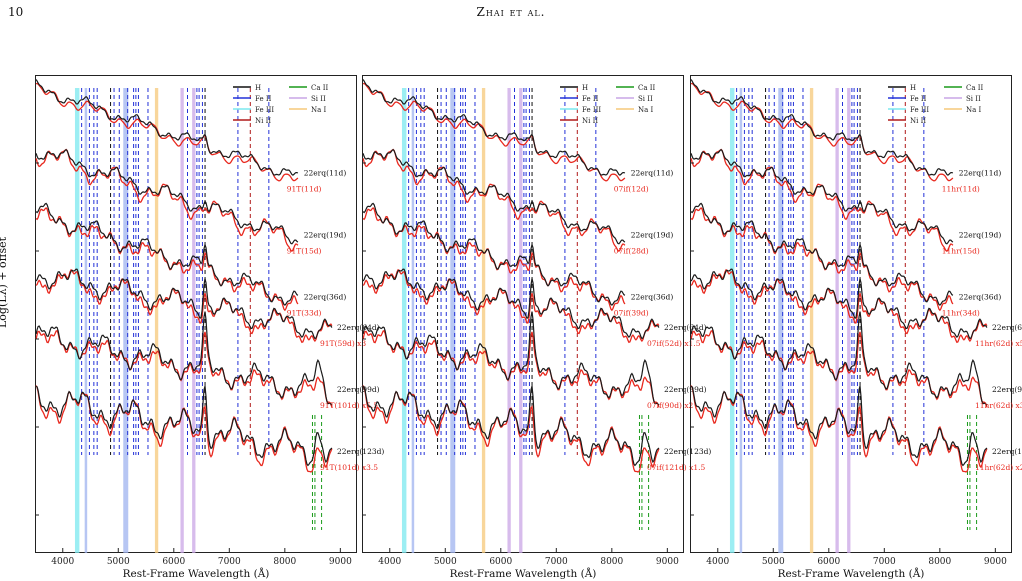 The width and height of the screenshot is (1022, 581). What do you see at coordinates (961, 250) in the screenshot?
I see `template-label: 11hr(15d)` at bounding box center [961, 250].